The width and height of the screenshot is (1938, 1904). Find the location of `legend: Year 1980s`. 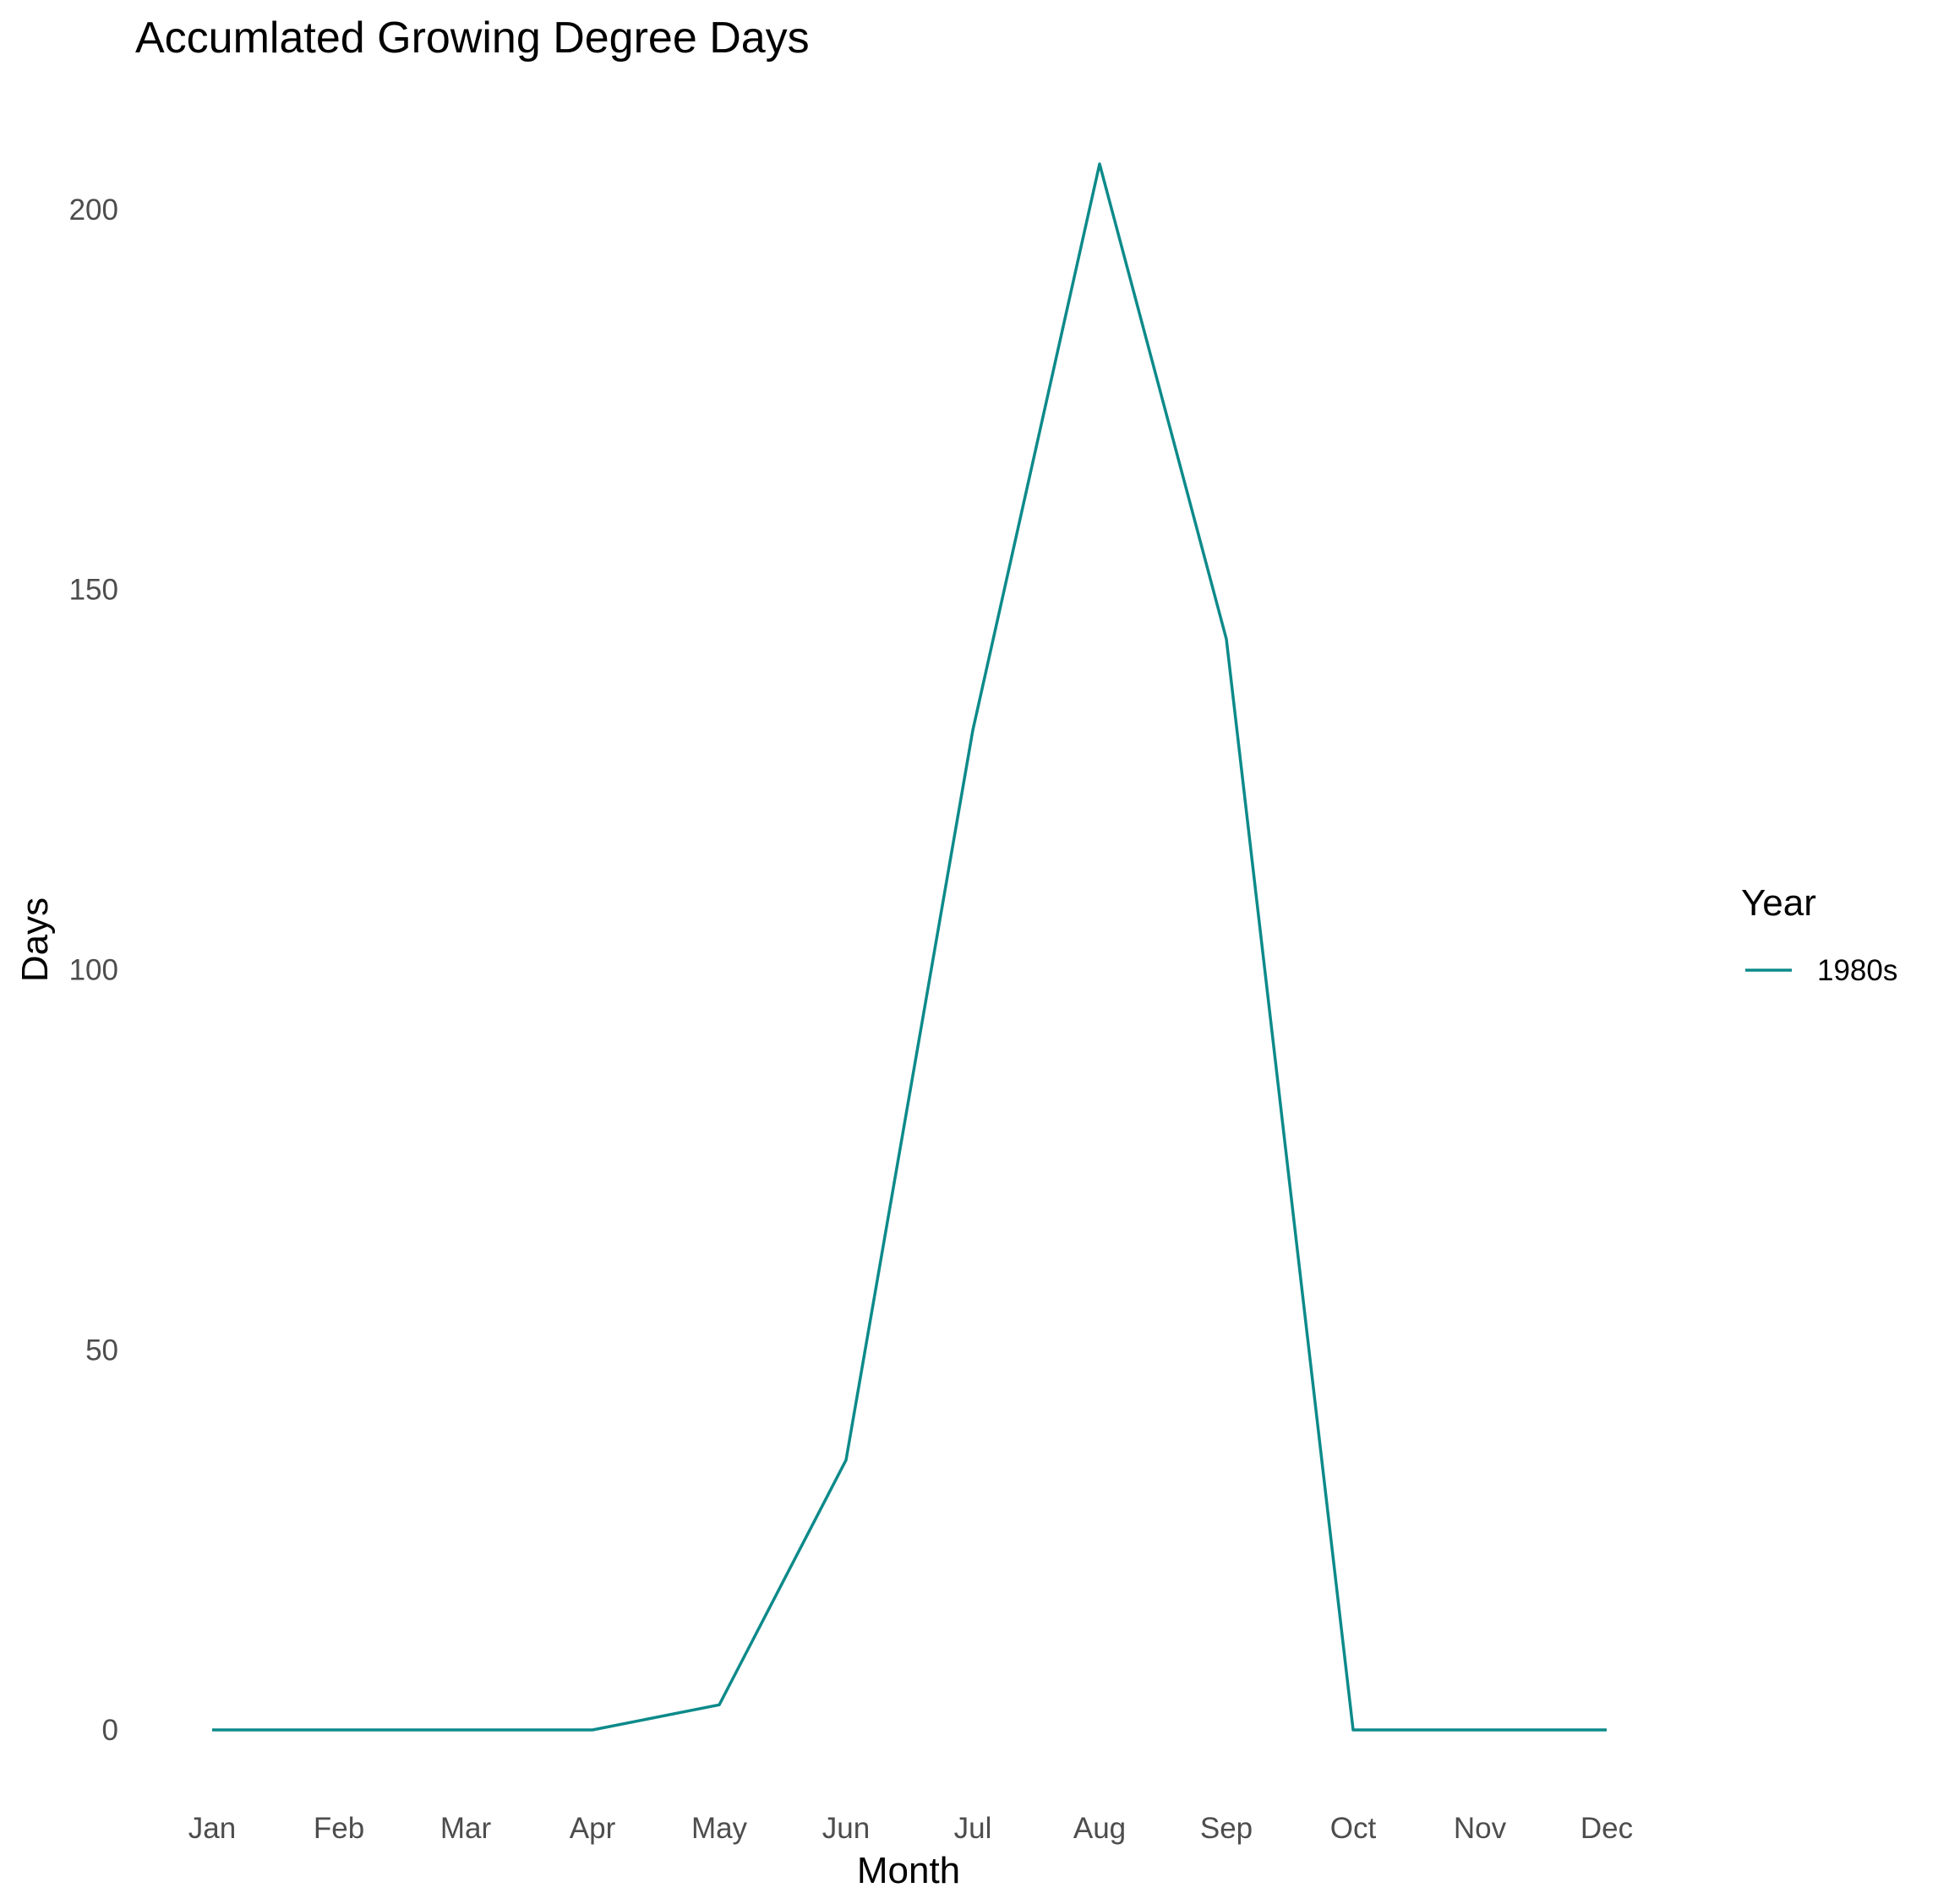

legend: Year 1980s is located at coordinates (1819, 934).